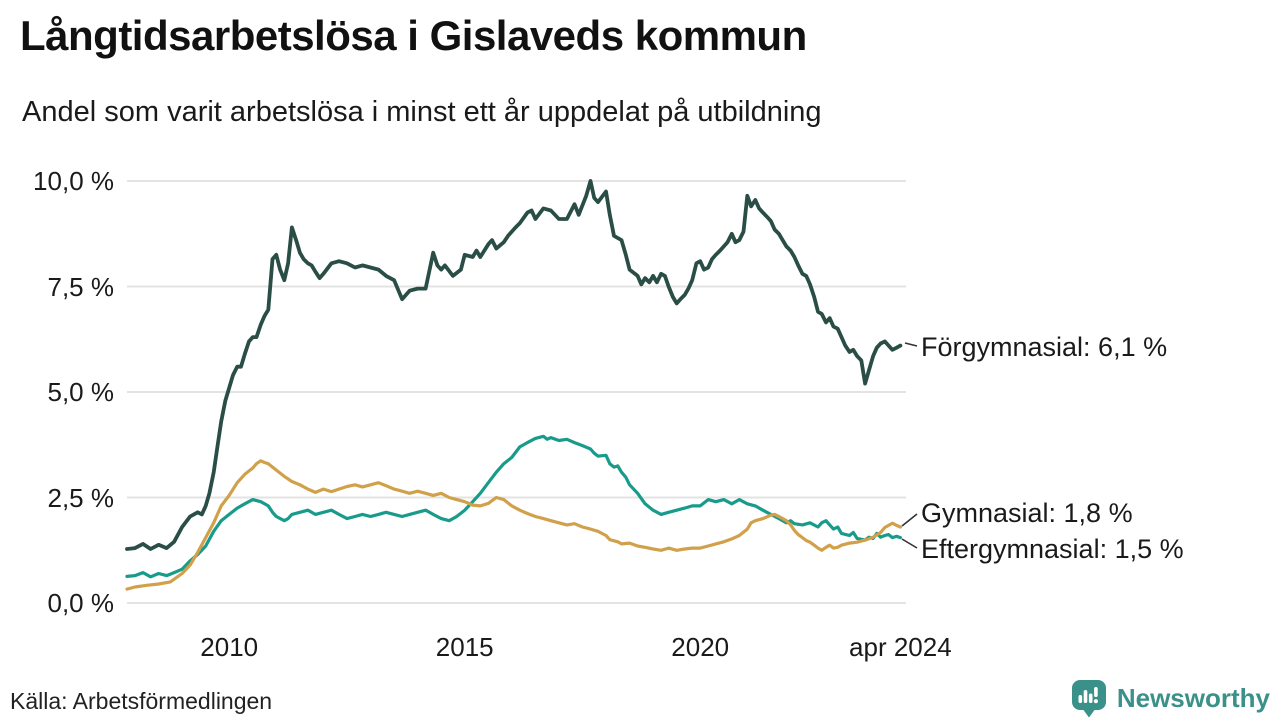 The height and width of the screenshot is (720, 1280). Describe the element at coordinates (229, 647) in the screenshot. I see `x-tick-label: 2010` at that location.